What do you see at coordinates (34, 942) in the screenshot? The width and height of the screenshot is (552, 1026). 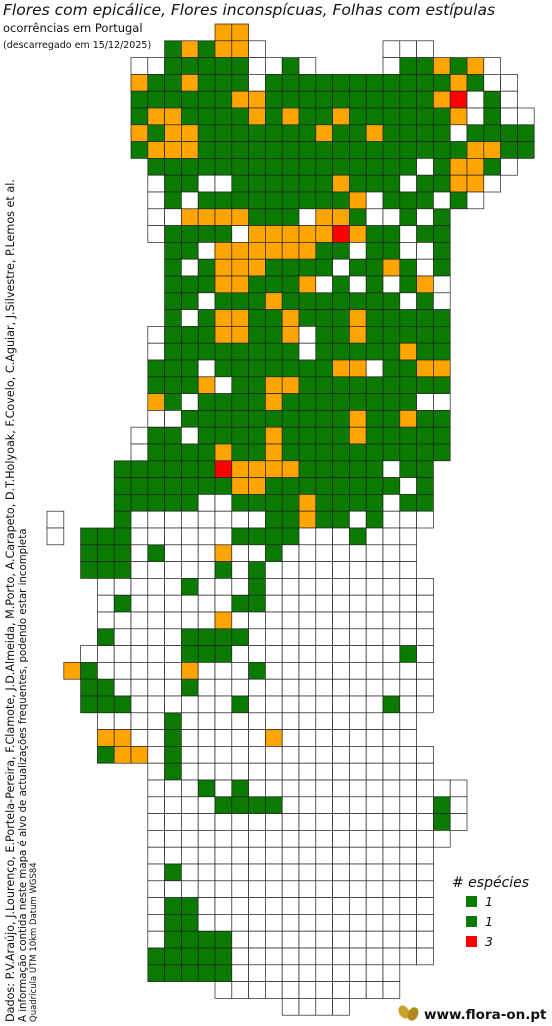 I see `grid-note: Quadrícula UTM 10km Datum WGS84` at bounding box center [34, 942].